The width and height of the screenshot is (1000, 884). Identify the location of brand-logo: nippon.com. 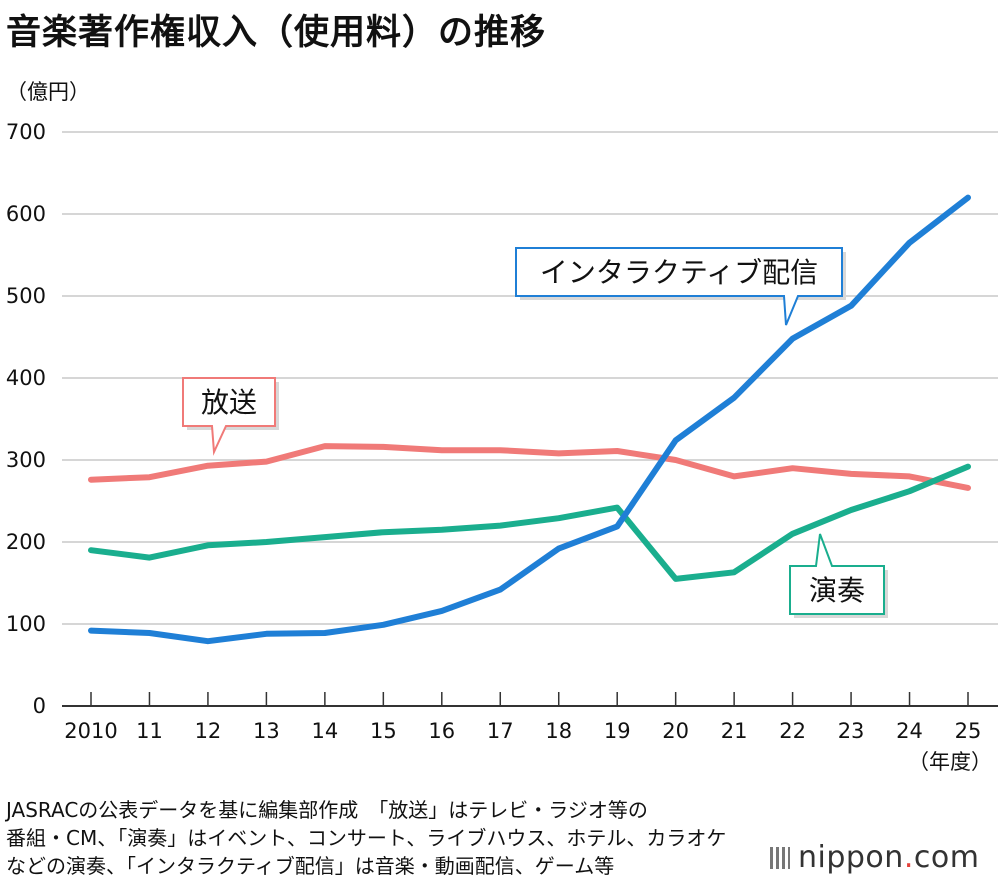
(874, 857).